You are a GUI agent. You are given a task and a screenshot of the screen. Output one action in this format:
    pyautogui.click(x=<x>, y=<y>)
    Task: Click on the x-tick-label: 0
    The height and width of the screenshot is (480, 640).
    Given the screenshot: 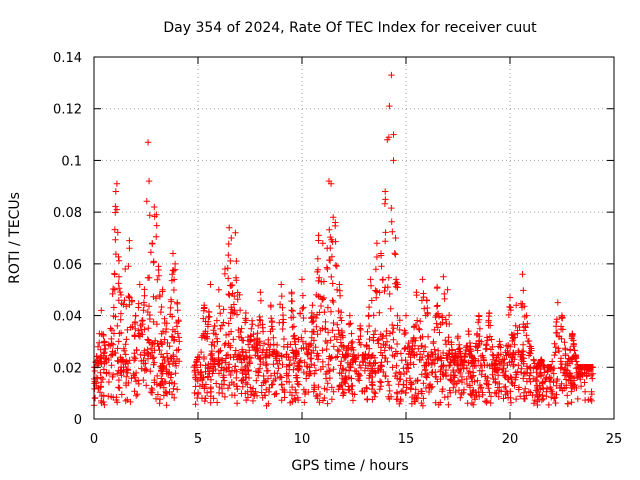 What is the action you would take?
    pyautogui.click(x=94, y=439)
    